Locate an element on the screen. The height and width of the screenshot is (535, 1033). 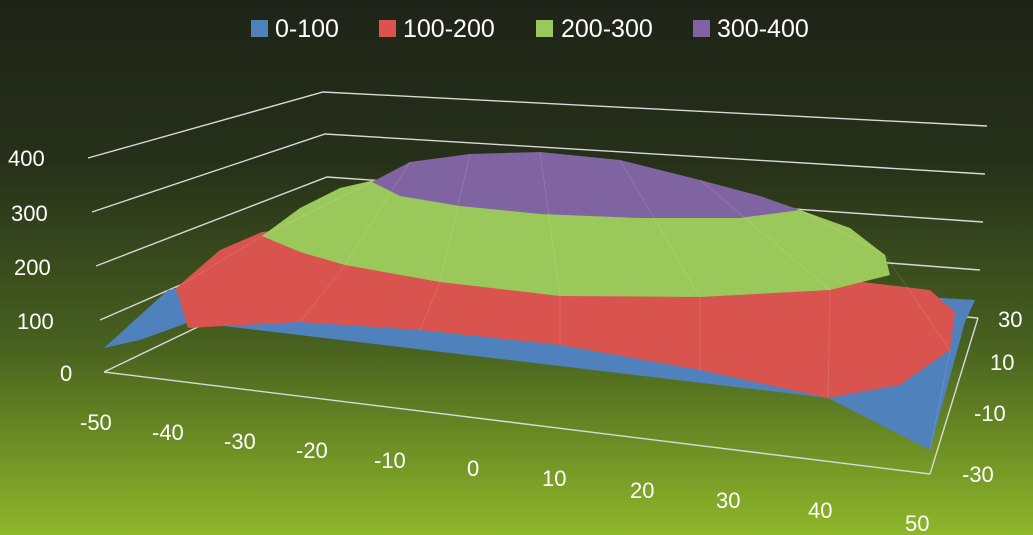
x-tick-label: -30 is located at coordinates (240, 441).